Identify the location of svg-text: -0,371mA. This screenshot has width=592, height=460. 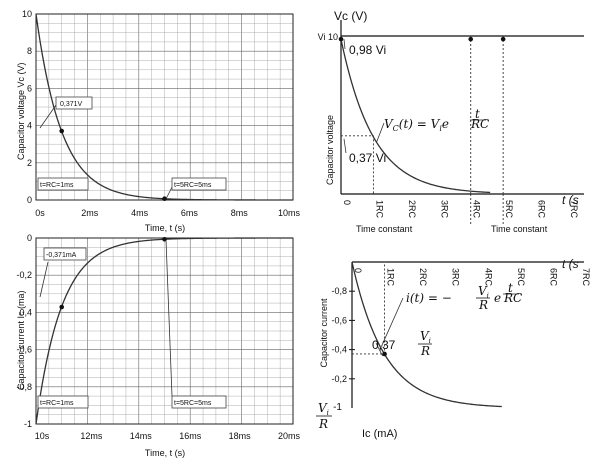
(61, 255).